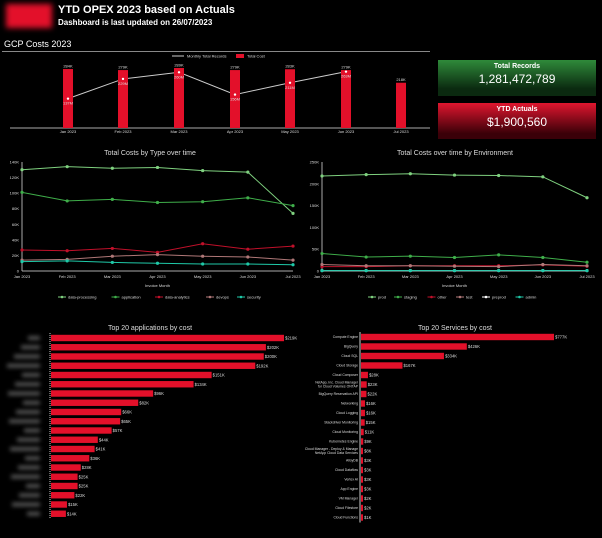 The height and width of the screenshot is (538, 602). Describe the element at coordinates (15, 255) in the screenshot. I see `y-tick-label: 20K` at that location.